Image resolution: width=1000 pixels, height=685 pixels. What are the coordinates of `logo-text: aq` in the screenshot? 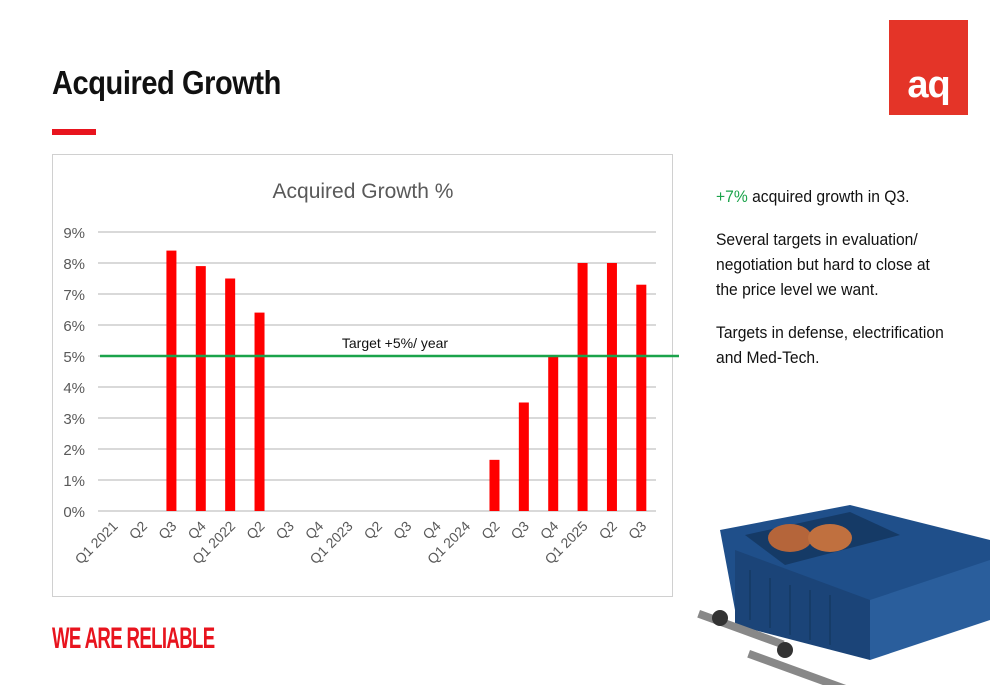 It's located at (928, 85).